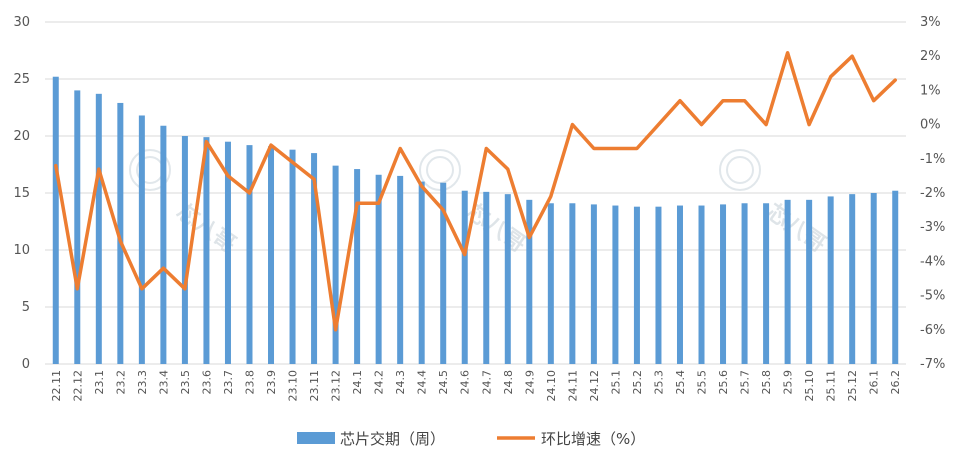 This screenshot has height=471, width=962. What do you see at coordinates (26, 307) in the screenshot?
I see `left-tick-label: 5` at bounding box center [26, 307].